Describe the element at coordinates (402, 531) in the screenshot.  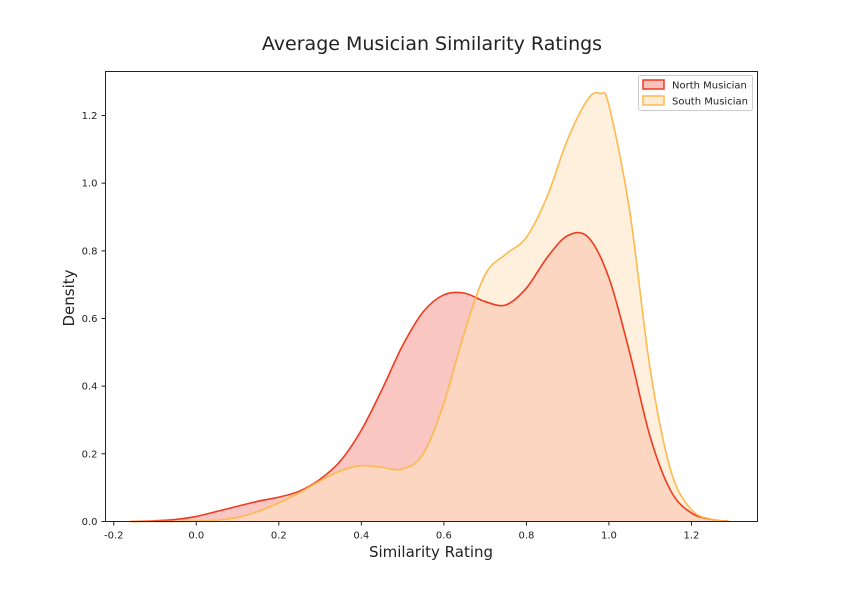
I see `x-axis-ticks: -0.2 0.0 0.2 0.4 0.6 0.8 1.0 1.2` at that location.